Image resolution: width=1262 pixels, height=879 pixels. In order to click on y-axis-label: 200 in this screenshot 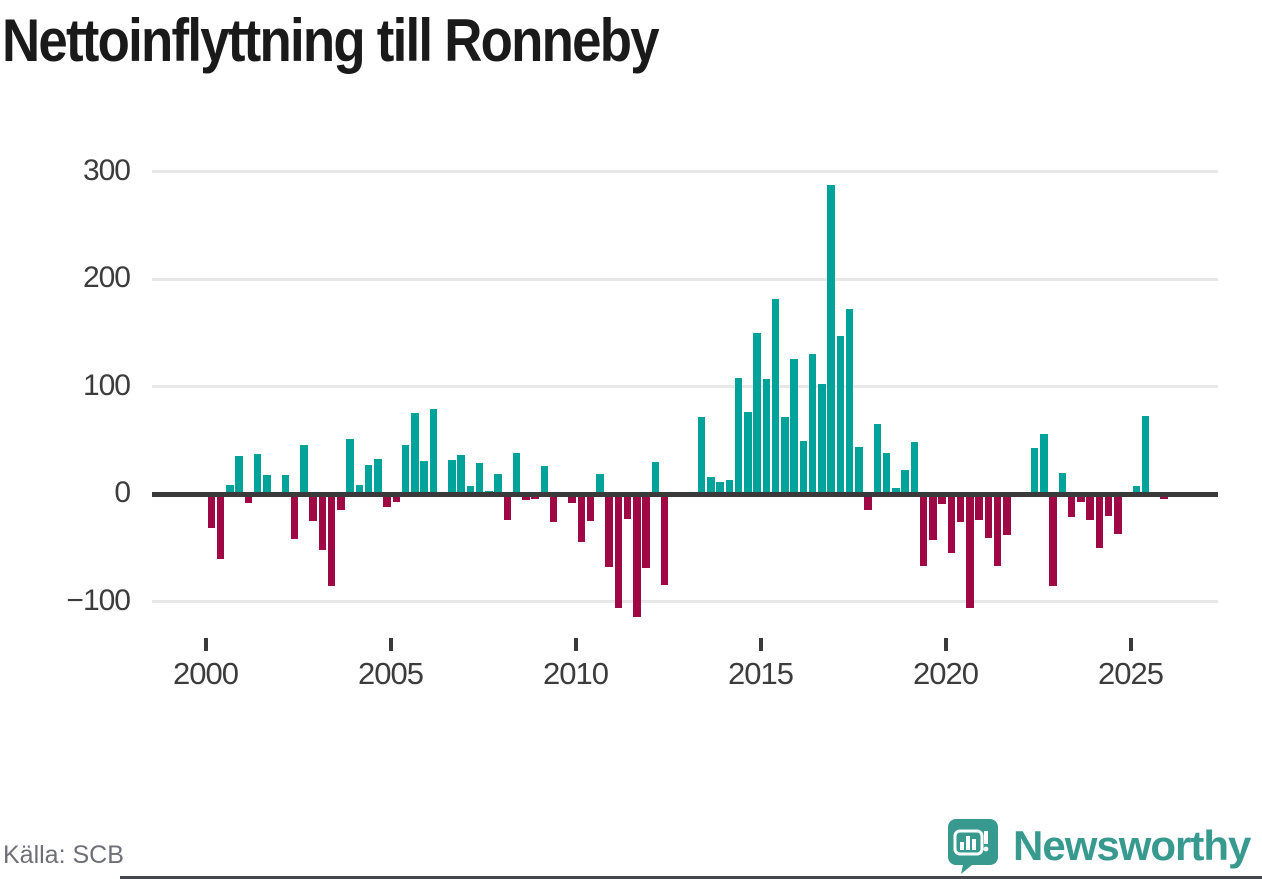, I will do `click(106, 277)`.